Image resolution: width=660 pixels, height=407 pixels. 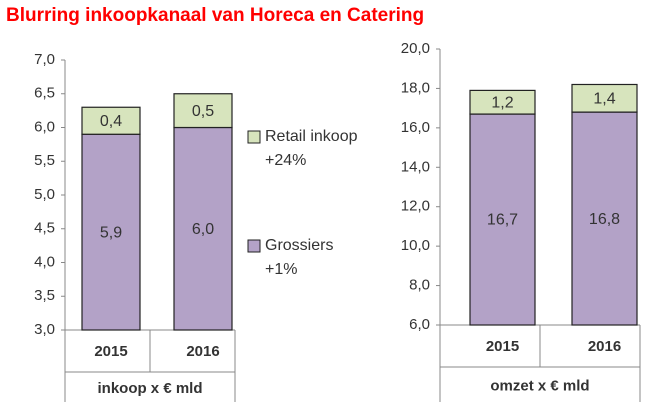 I want to click on value-label: 16,8, so click(x=604, y=219).